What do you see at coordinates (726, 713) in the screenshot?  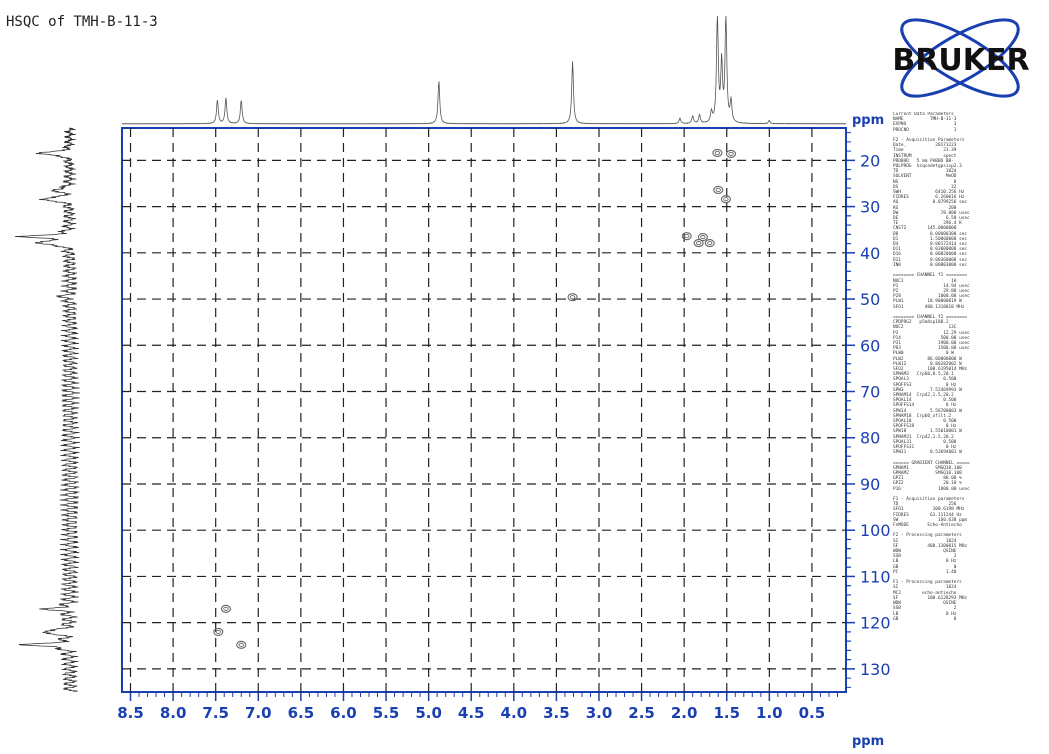 I see `x-tick-label: 1.5` at bounding box center [726, 713].